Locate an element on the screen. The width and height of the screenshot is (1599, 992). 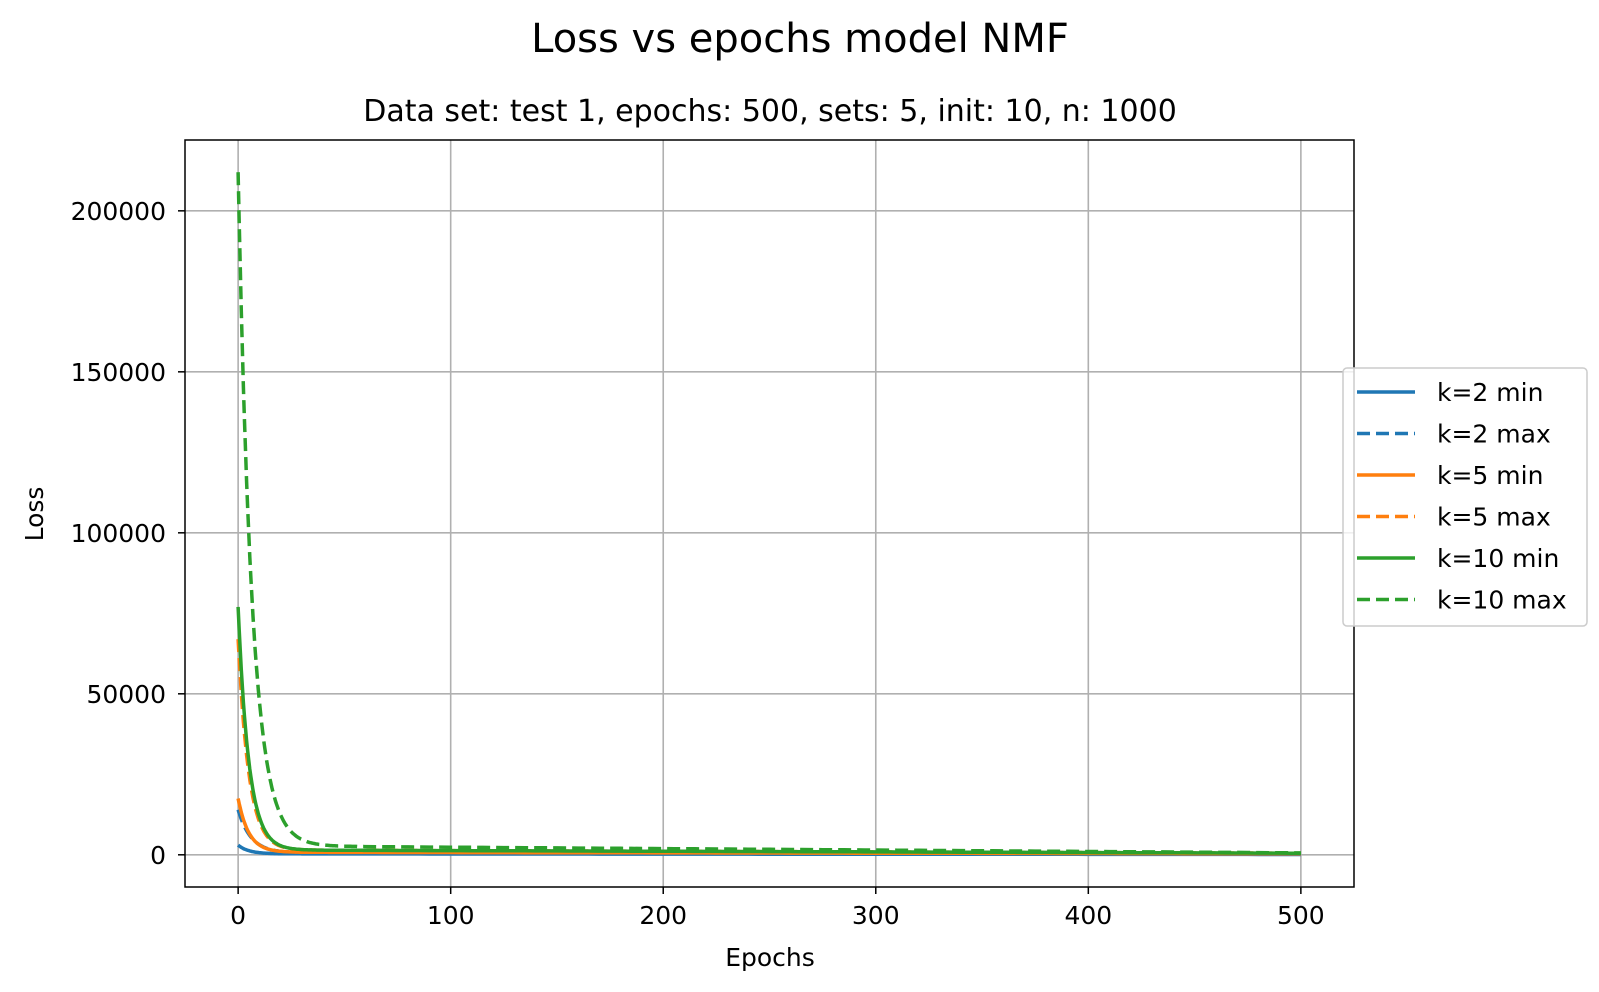
x-axis-ticks: 0 100 200 300 400 500 is located at coordinates (777, 908).